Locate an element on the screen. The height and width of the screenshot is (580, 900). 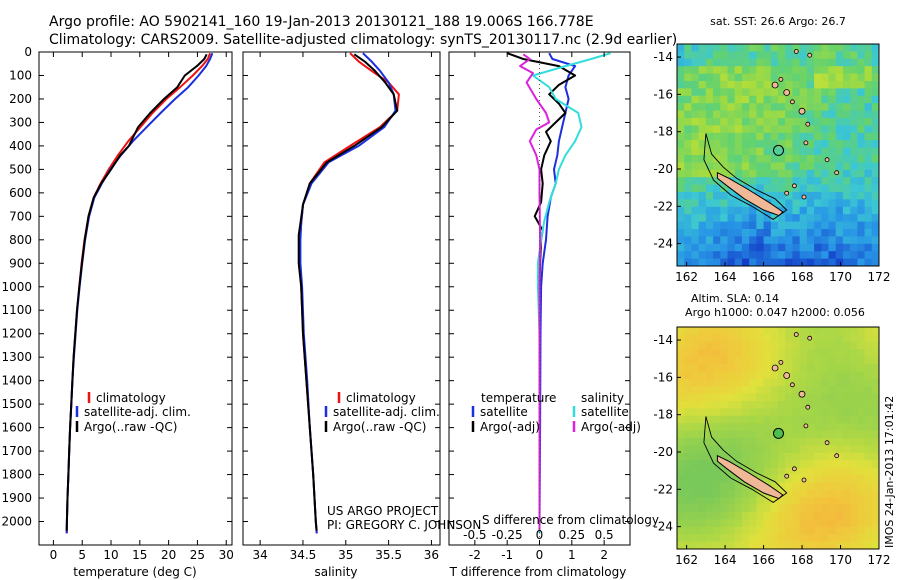
x-tick-label: 25 is located at coordinates (197, 555).